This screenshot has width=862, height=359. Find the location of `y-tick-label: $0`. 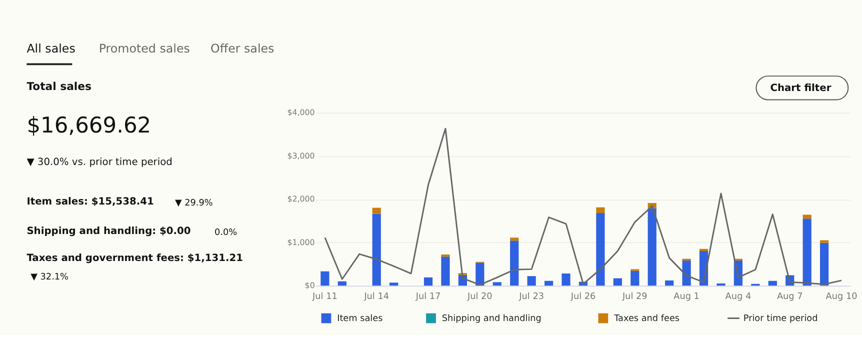

y-tick-label: $0 is located at coordinates (309, 285).